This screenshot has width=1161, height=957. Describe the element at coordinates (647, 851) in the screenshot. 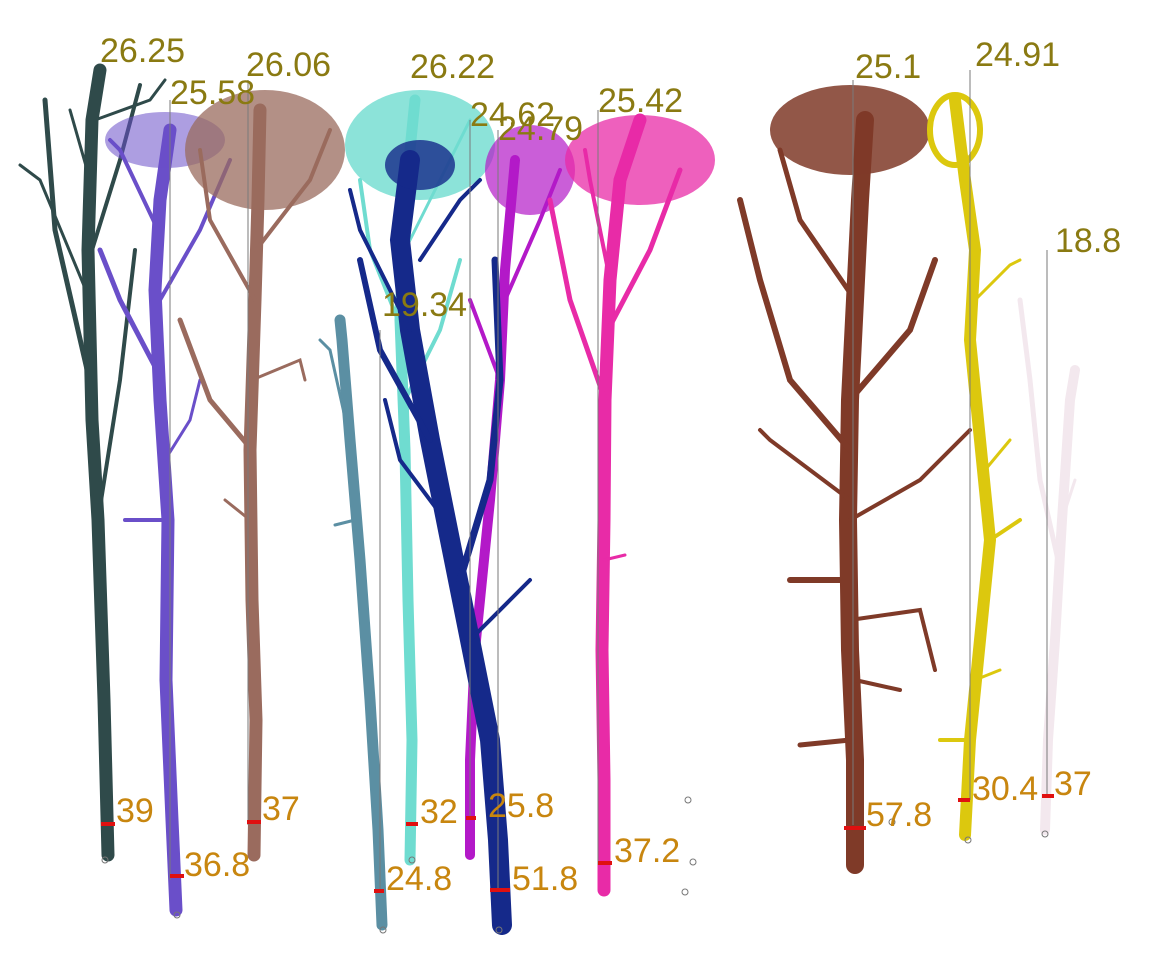

I see `dbh-label-8: 37.2` at that location.